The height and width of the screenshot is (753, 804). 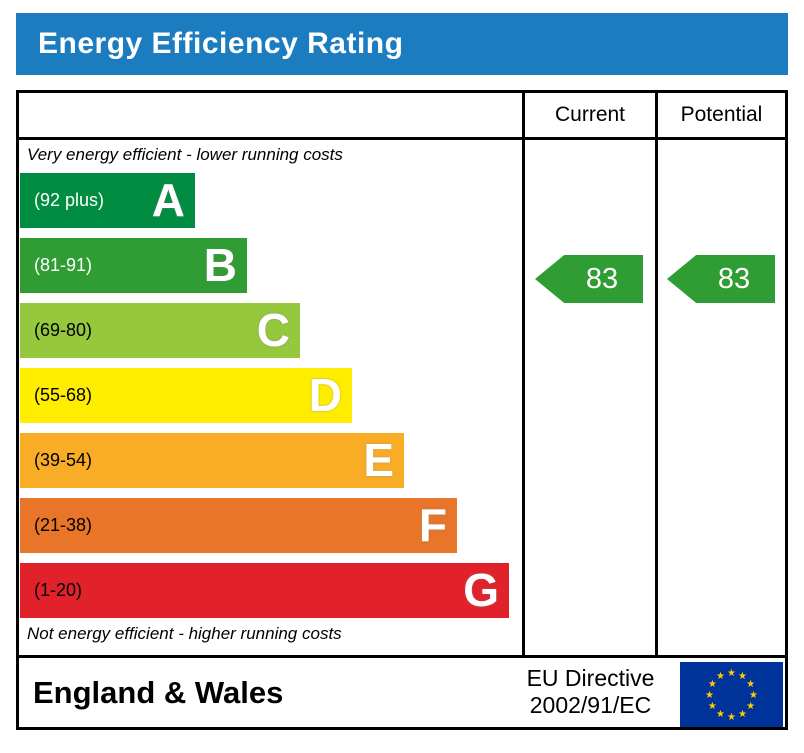 I want to click on current-rating-arrow: 83, so click(x=589, y=279).